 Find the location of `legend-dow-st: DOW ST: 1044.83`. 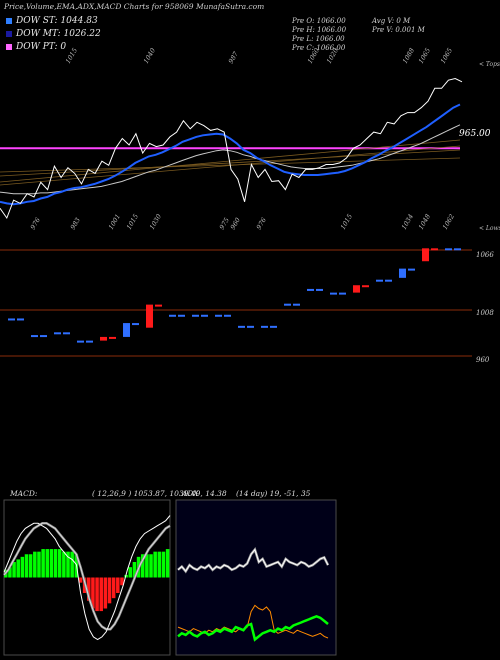

legend-dow-st: DOW ST: 1044.83 is located at coordinates (52, 21).